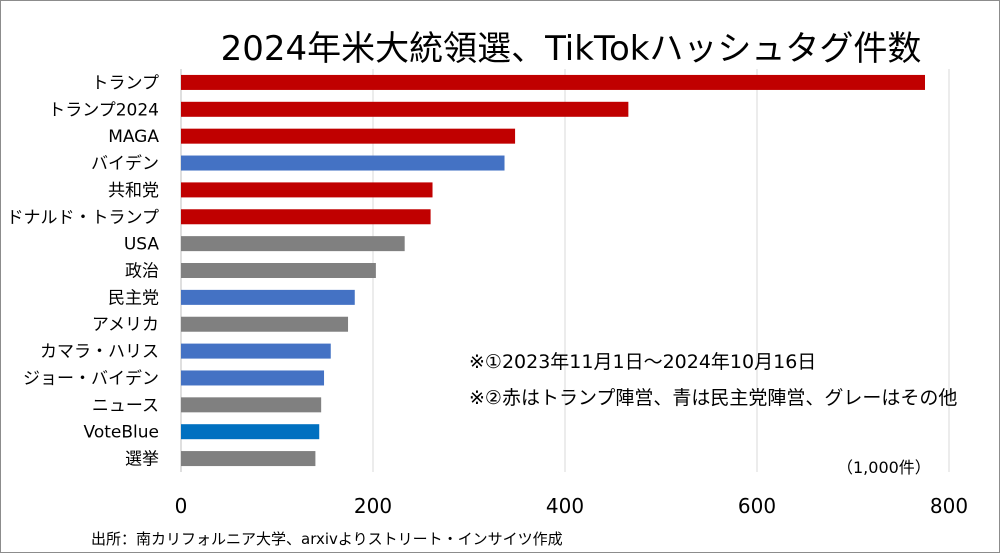 The image size is (1000, 554). I want to click on category-label: 民主党, so click(133, 298).